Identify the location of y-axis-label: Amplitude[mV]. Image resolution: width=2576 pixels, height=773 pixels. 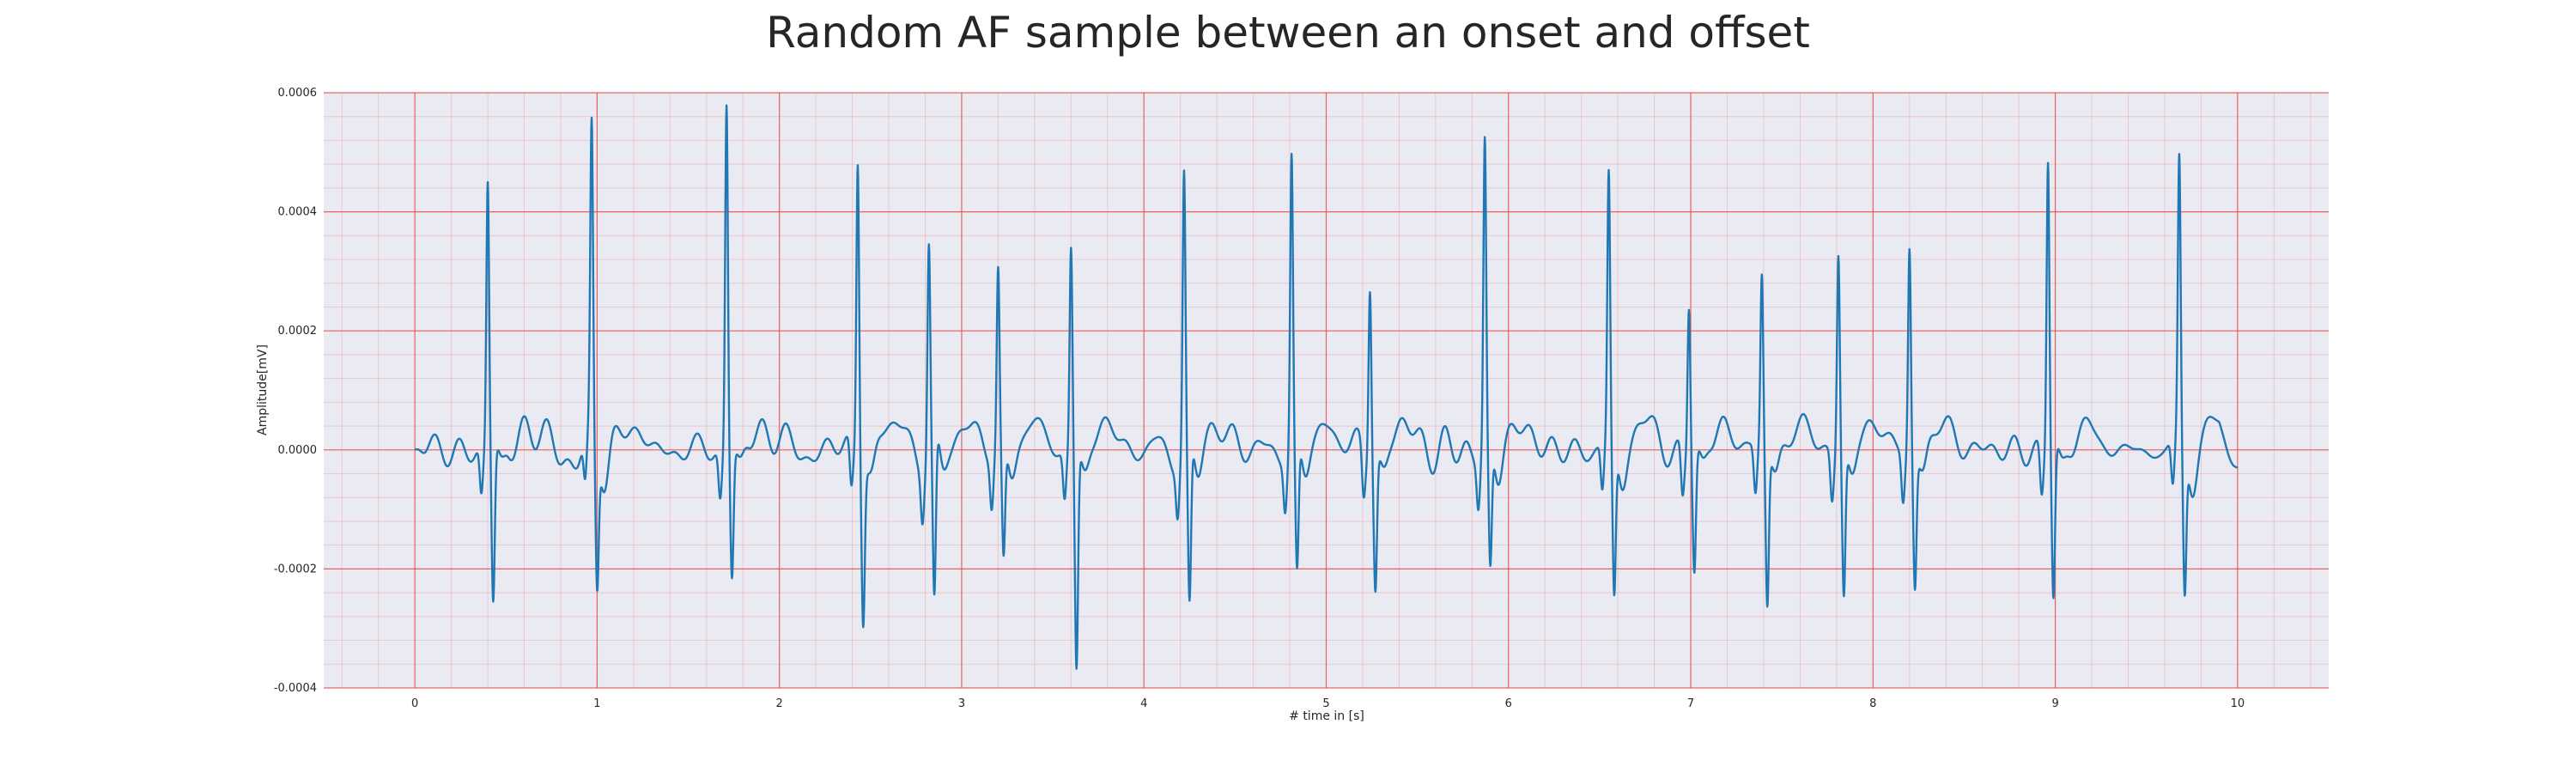
(263, 389).